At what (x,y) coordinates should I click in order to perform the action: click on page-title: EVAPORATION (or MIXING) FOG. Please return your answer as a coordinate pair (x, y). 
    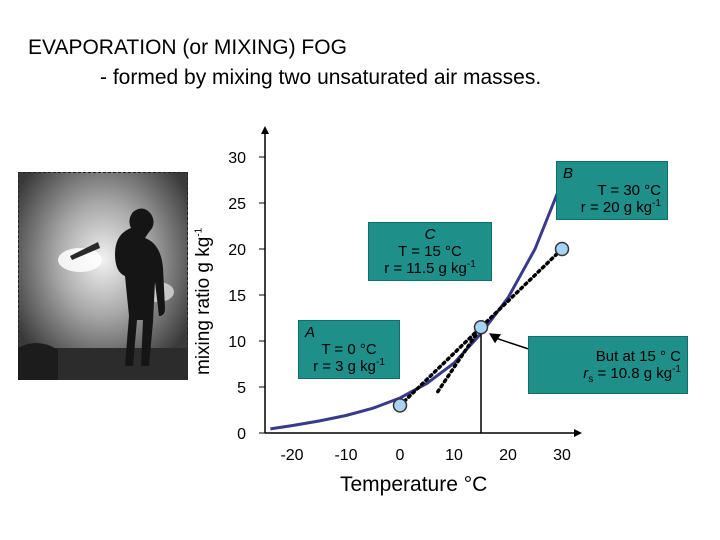
    Looking at the image, I should click on (187, 47).